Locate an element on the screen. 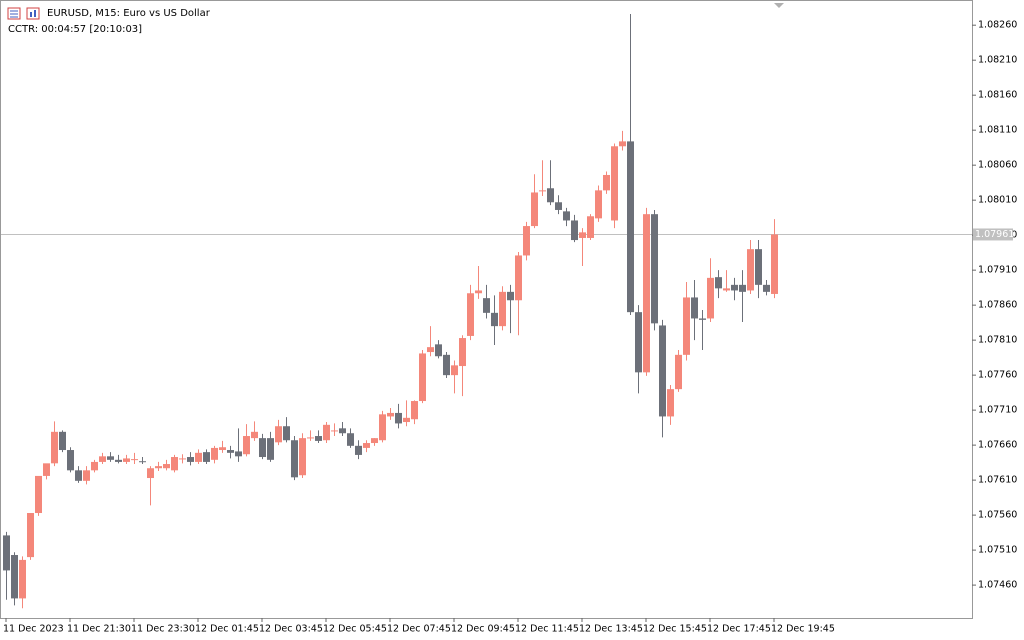  x-tick-label: 12 Dec 11:45 is located at coordinates (547, 629).